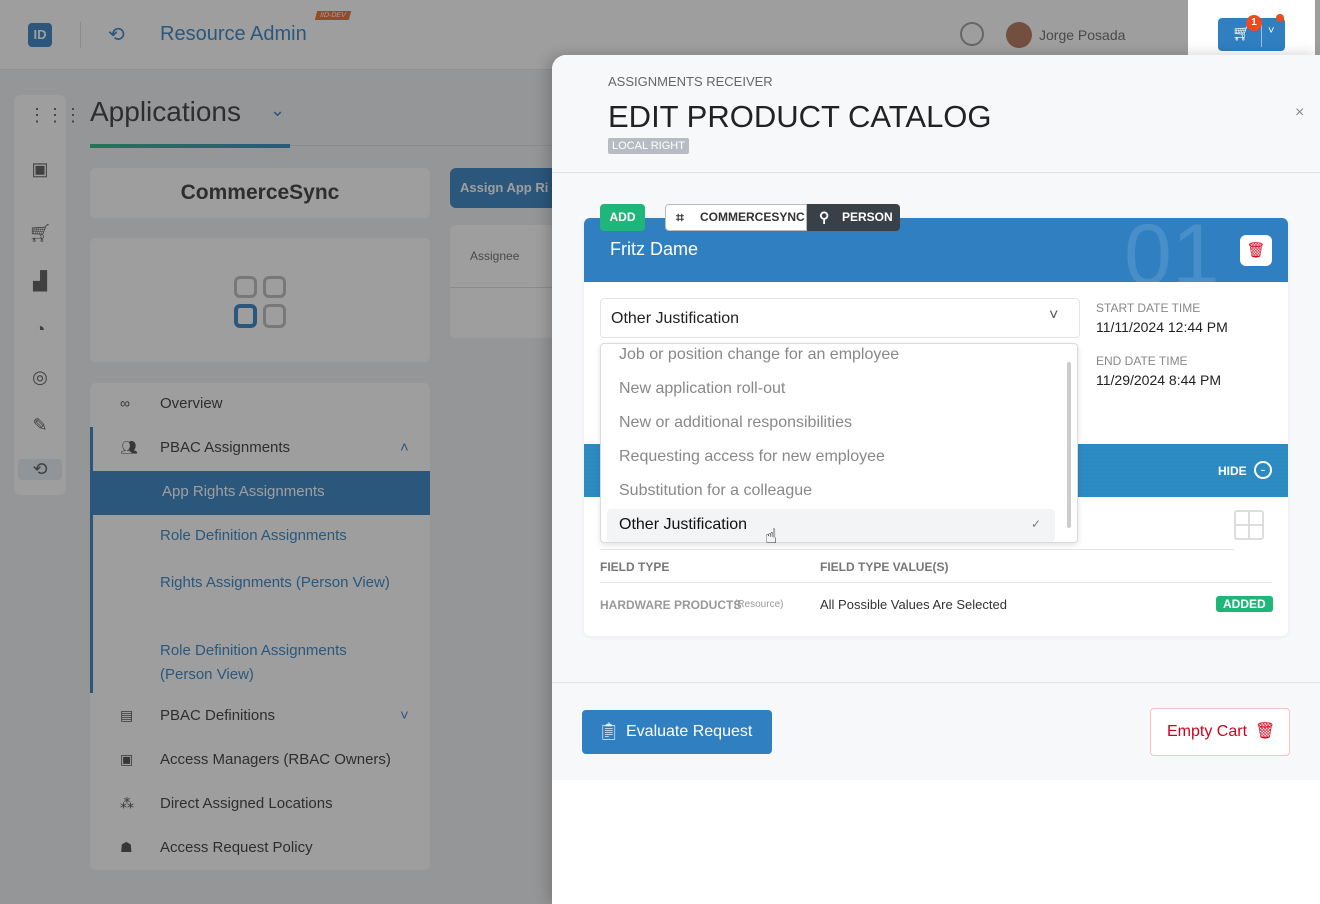  What do you see at coordinates (48, 295) in the screenshot?
I see `left-rail: ⋮⋮⋮ ▣ 🛒︎ ▟ ◔ ◎ ✎ ⟲` at bounding box center [48, 295].